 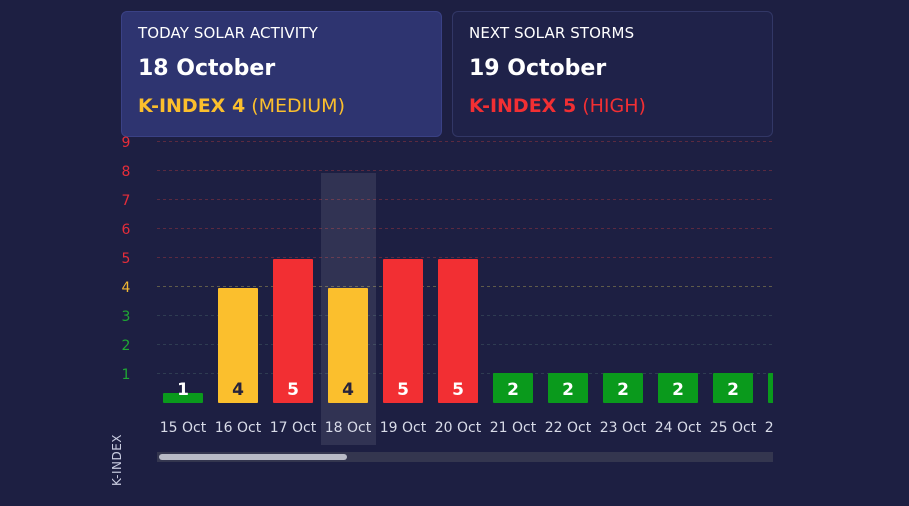 I want to click on y-tick-label: 3, so click(x=126, y=317).